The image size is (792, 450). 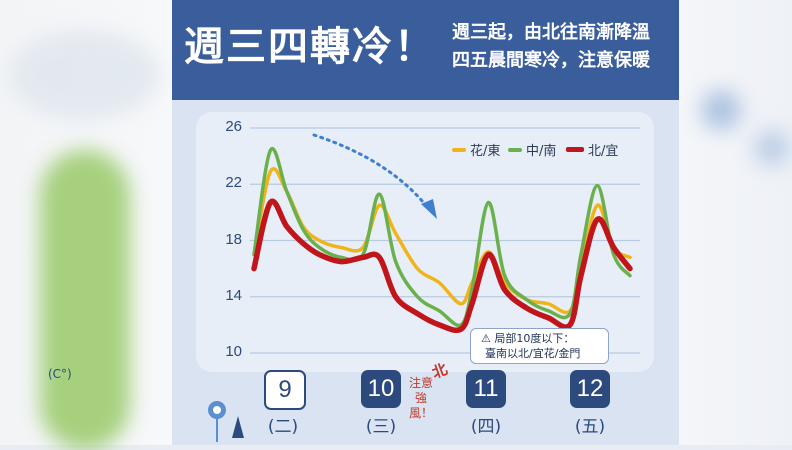 What do you see at coordinates (590, 427) in the screenshot?
I see `weekday-label: (五)` at bounding box center [590, 427].